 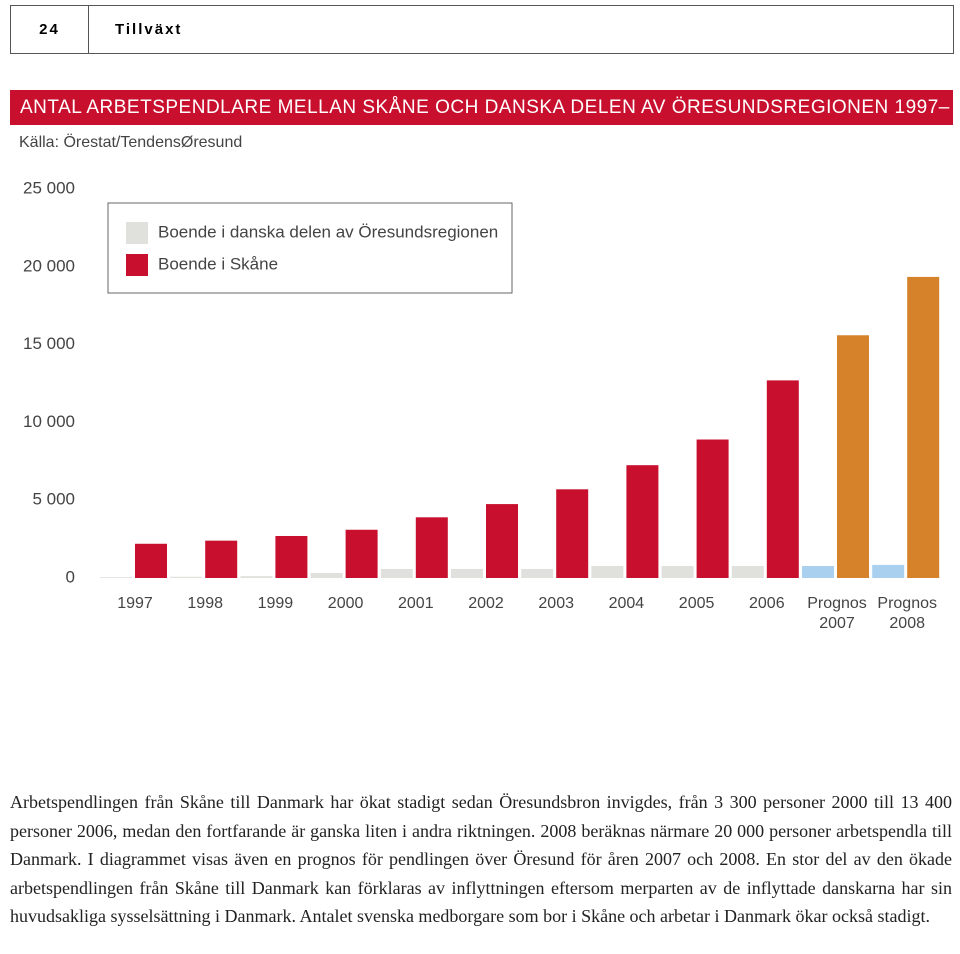 What do you see at coordinates (275, 603) in the screenshot?
I see `x-tick-label: 1999` at bounding box center [275, 603].